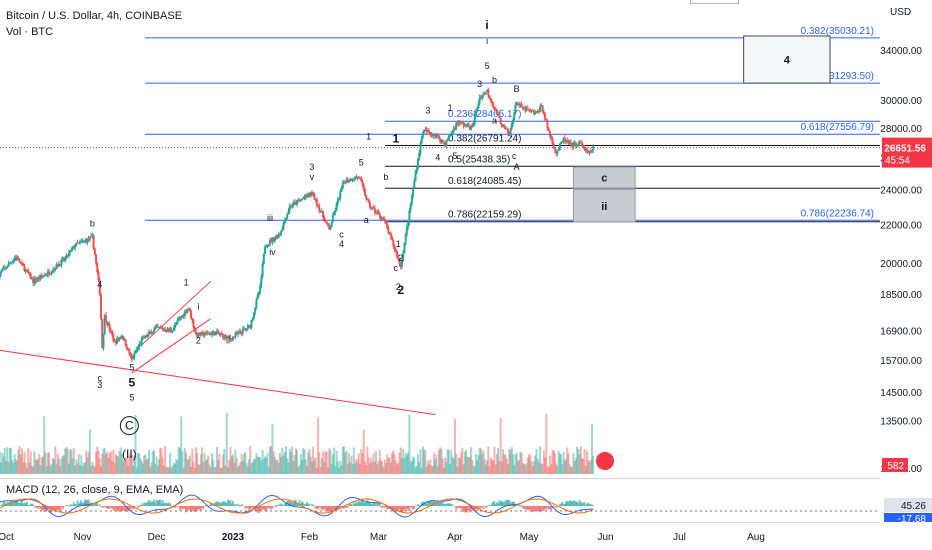 Image resolution: width=932 pixels, height=550 pixels. I want to click on symbol-legend: Bitcoin / U.S. Dollar, 4h, COINBASE, so click(94, 16).